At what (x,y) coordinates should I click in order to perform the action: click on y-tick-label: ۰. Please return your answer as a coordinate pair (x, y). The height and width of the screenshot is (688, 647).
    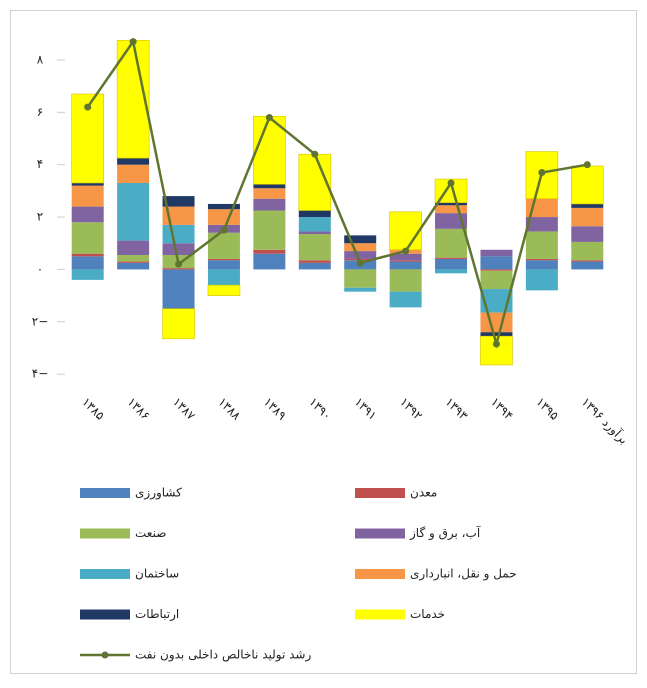
    Looking at the image, I should click on (40, 269).